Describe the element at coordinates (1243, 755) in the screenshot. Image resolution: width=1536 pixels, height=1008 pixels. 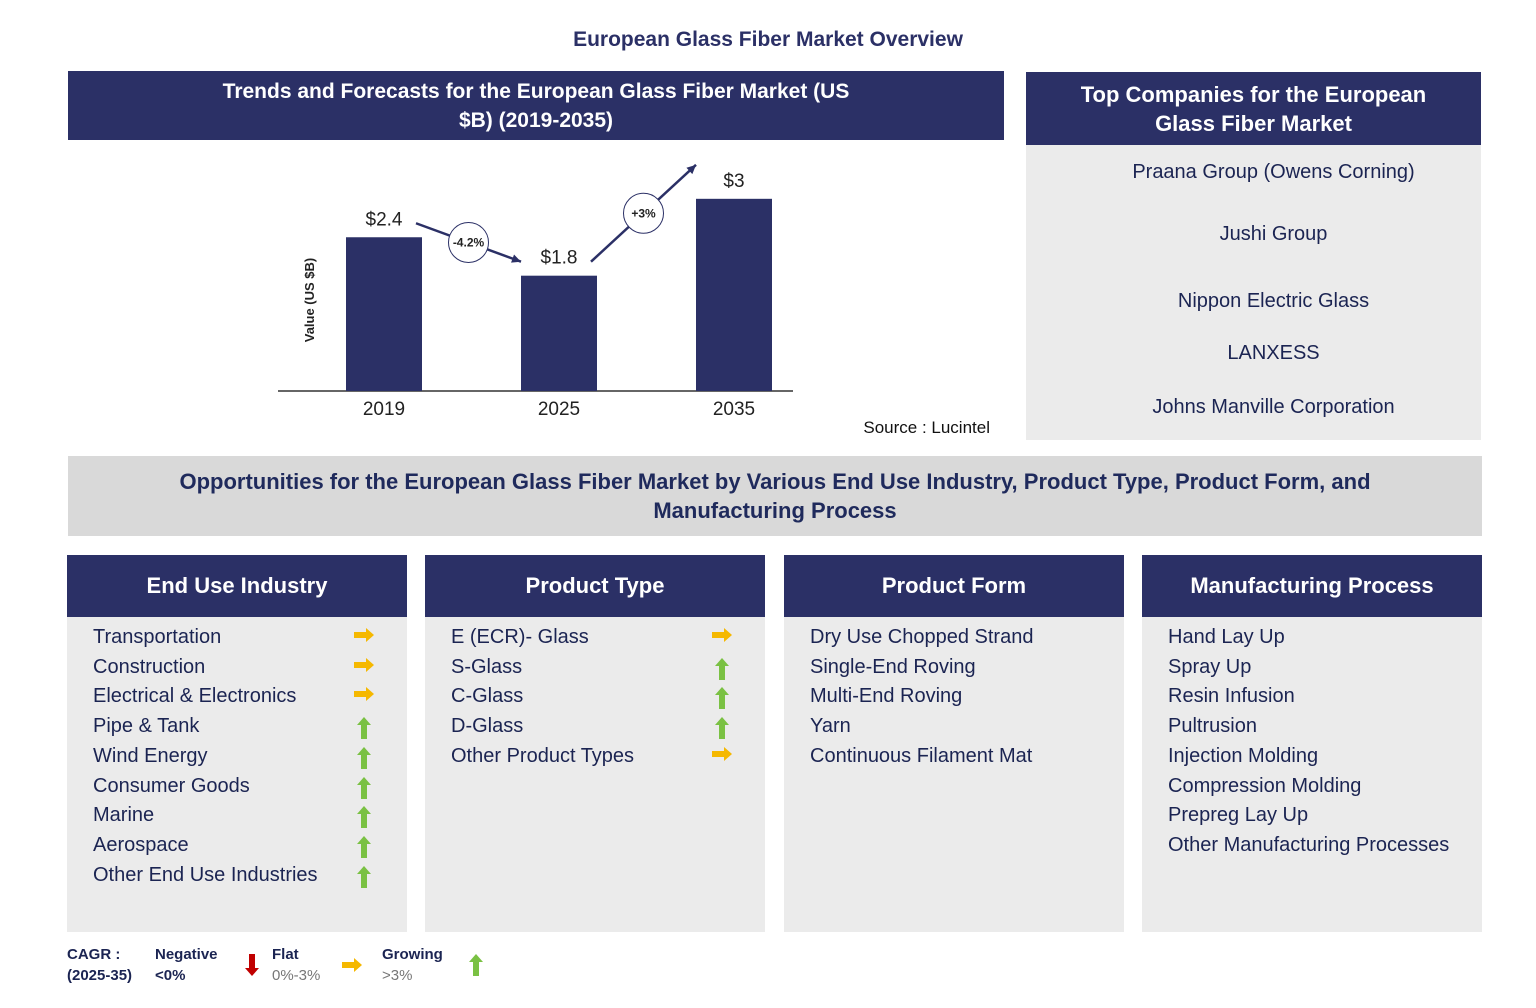
I see `segment-item: Injection Molding` at that location.